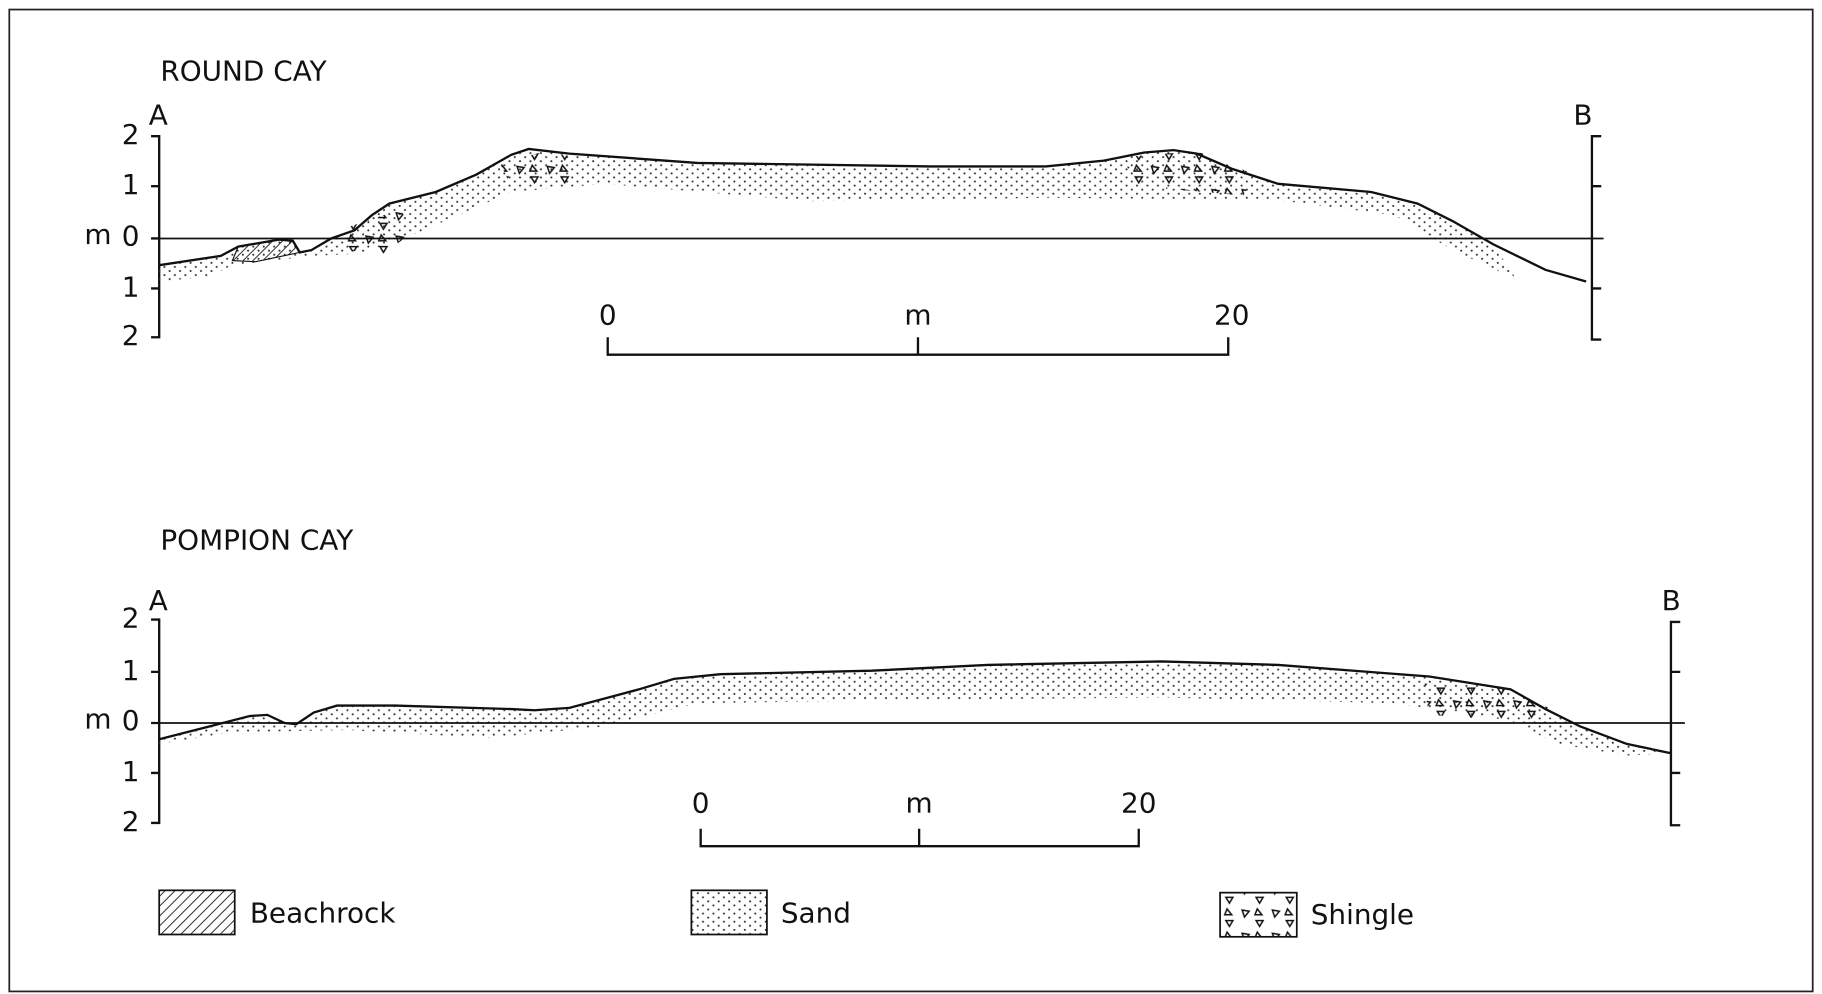 The image size is (1822, 994). I want to click on legend-label: Sand, so click(816, 913).